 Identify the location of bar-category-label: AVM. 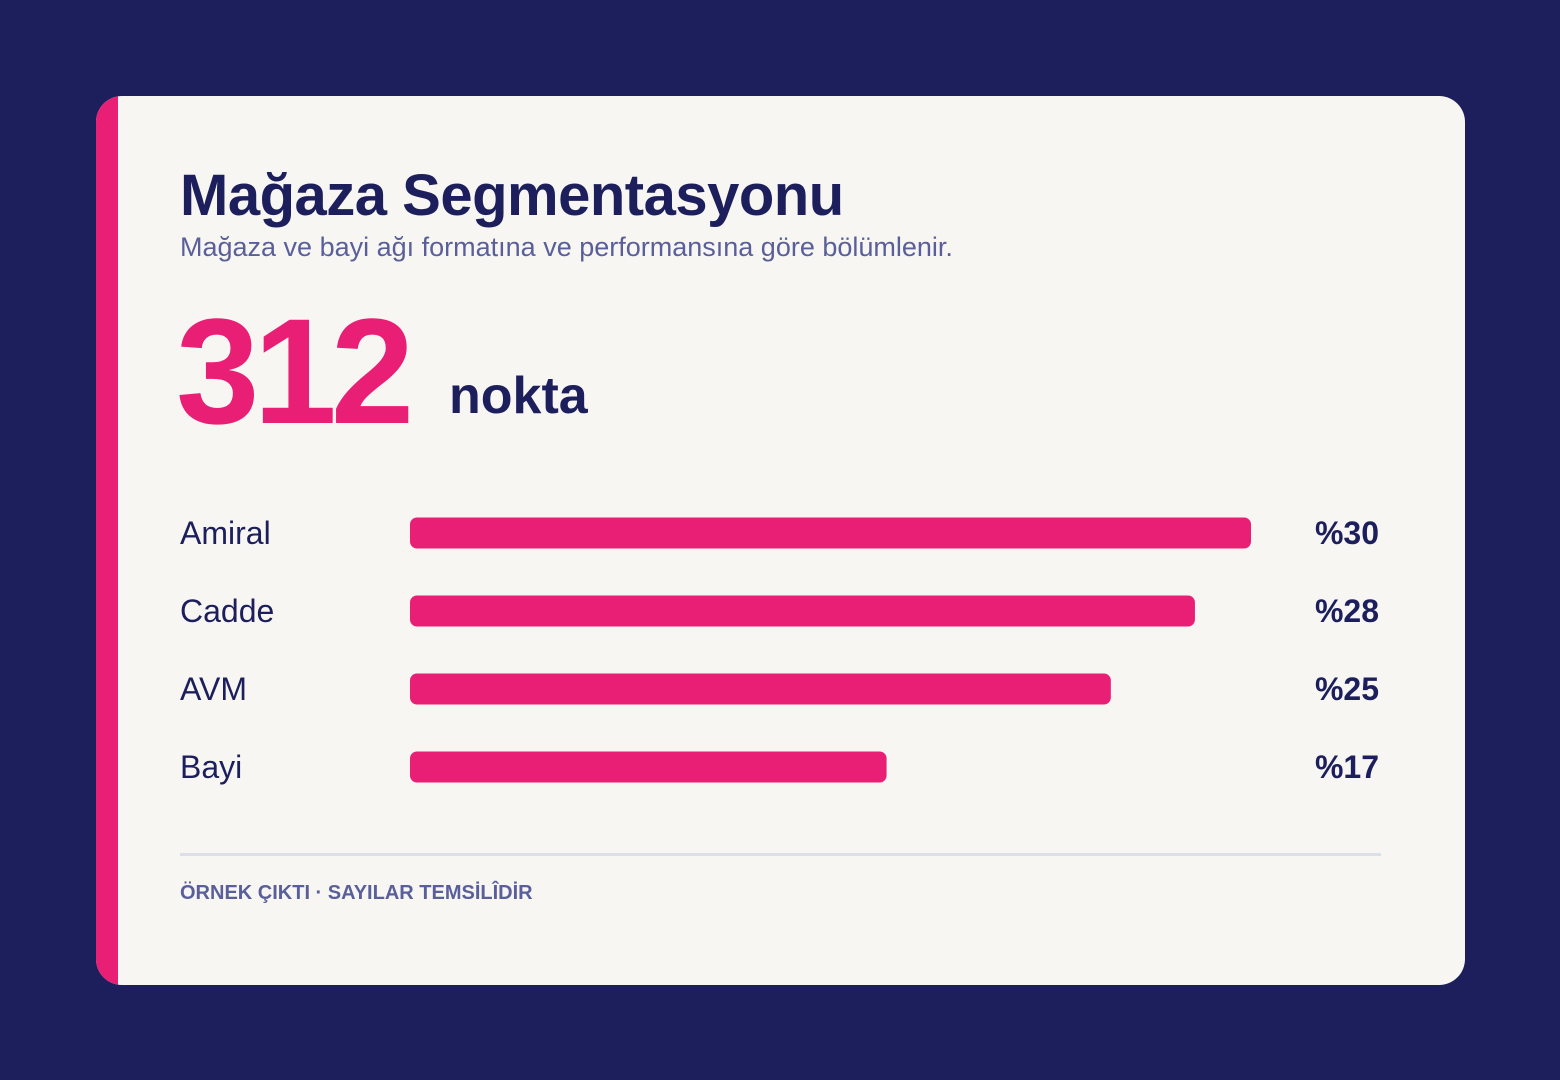
(213, 689).